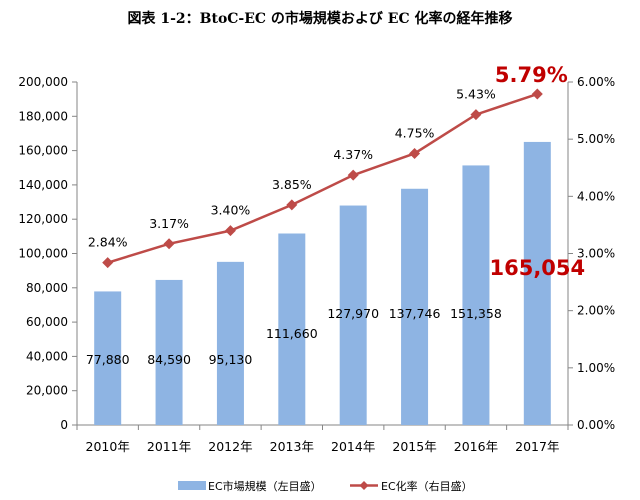 The height and width of the screenshot is (500, 640). Describe the element at coordinates (596, 425) in the screenshot. I see `right-tick-label: 0.00%` at that location.